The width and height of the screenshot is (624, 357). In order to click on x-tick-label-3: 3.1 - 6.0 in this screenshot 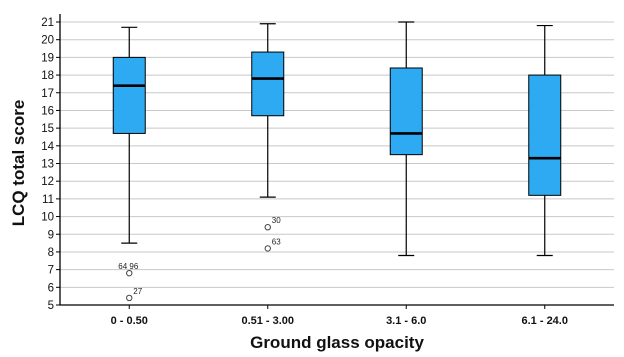, I will do `click(406, 321)`.